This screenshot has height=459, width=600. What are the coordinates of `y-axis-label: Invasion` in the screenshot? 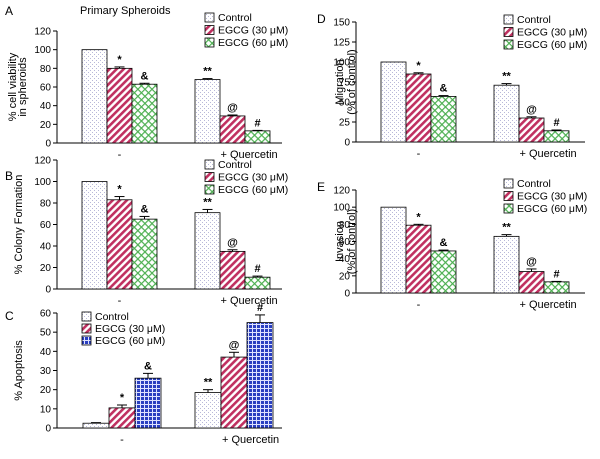 It's located at (340, 241).